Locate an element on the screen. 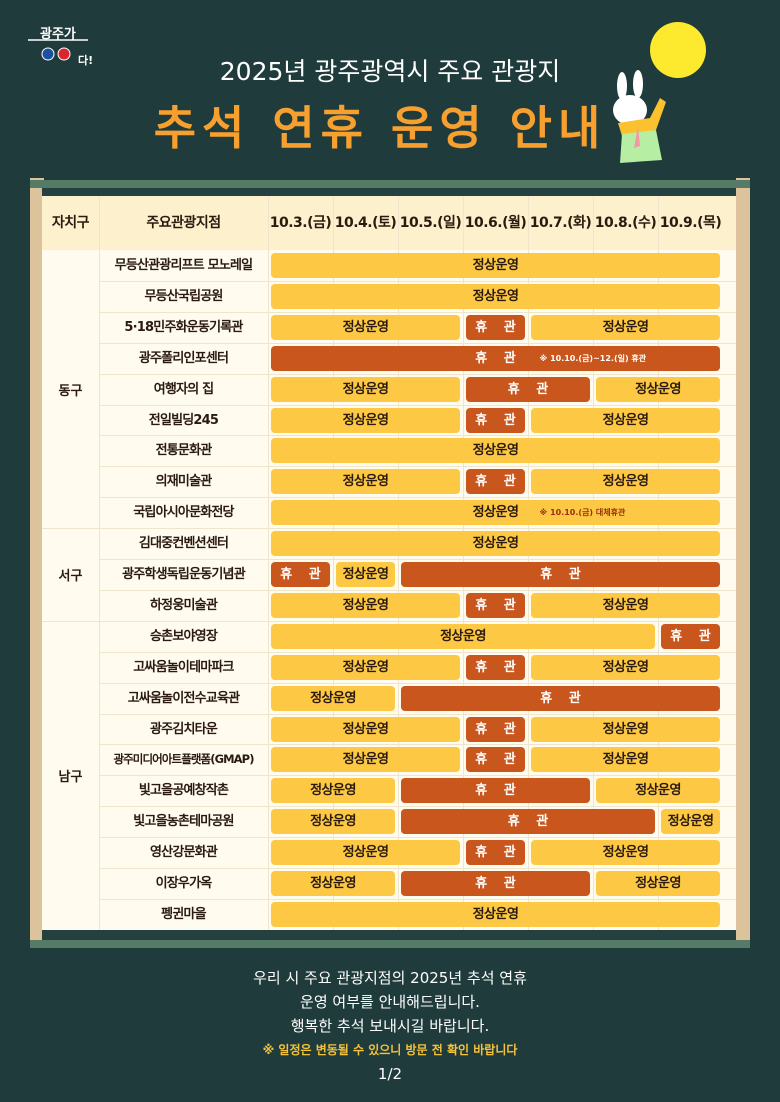  header-place: 주요관광지점 is located at coordinates (183, 223).